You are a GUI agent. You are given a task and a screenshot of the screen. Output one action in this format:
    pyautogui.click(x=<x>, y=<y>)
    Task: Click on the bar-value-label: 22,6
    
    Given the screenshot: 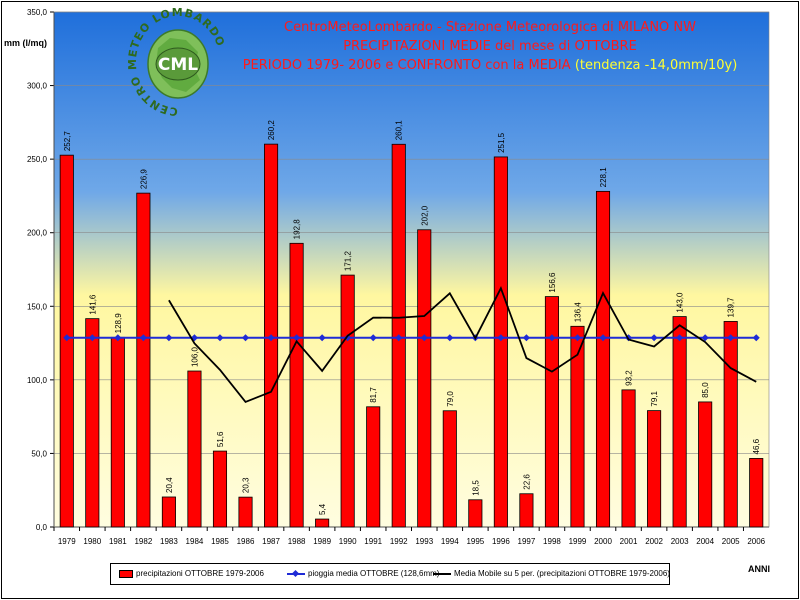 What is the action you would take?
    pyautogui.click(x=526, y=482)
    